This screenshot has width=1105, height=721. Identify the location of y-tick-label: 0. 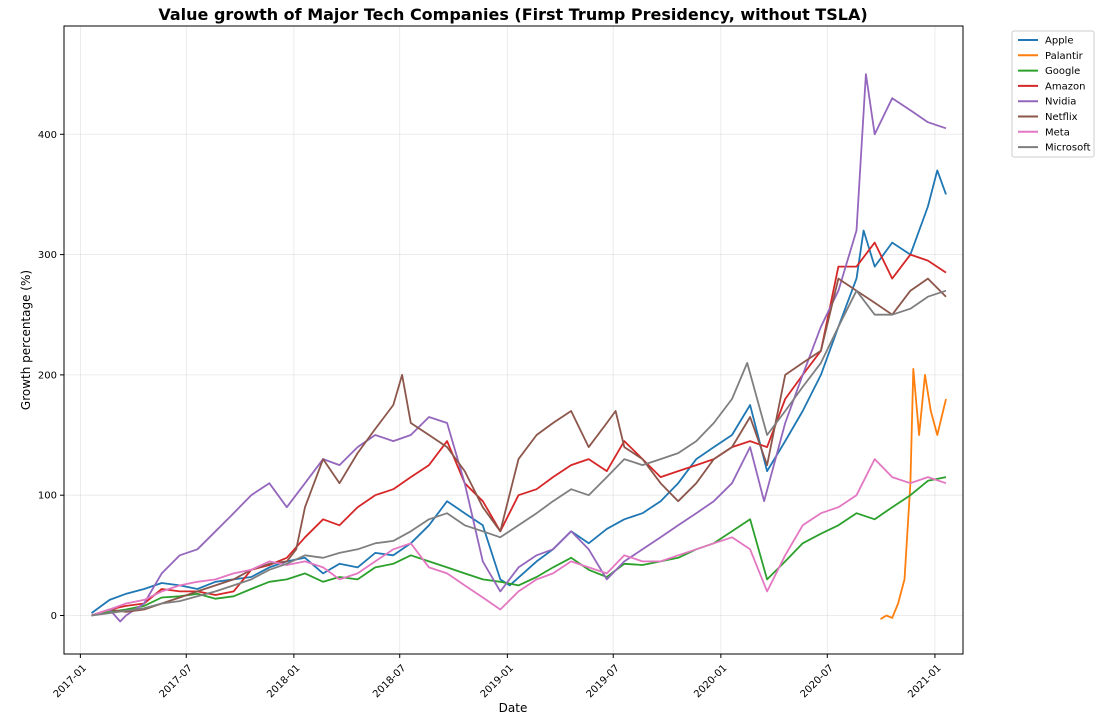
(54, 616).